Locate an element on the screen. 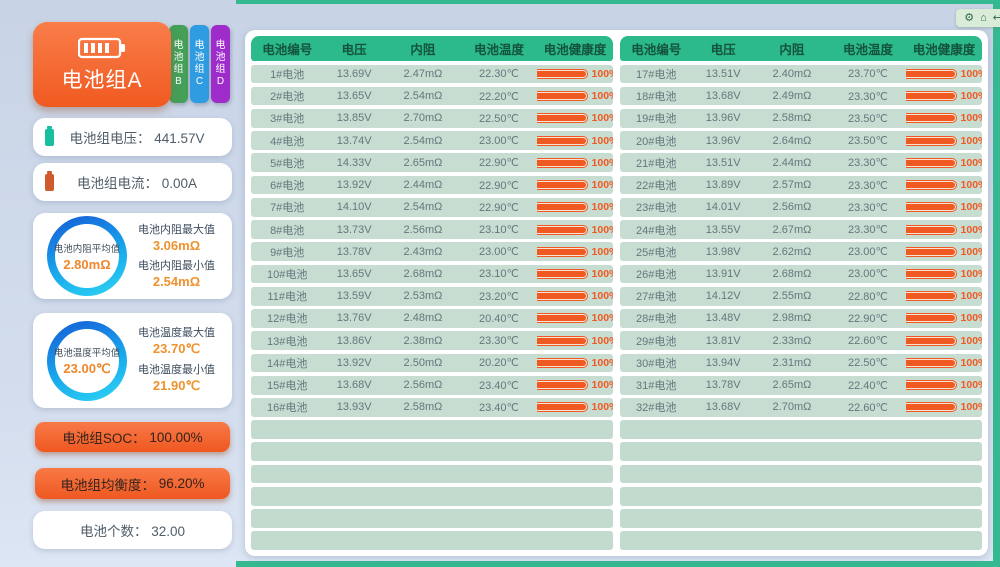 The width and height of the screenshot is (1000, 567). battery-id-cell: 4#电池 is located at coordinates (287, 141).